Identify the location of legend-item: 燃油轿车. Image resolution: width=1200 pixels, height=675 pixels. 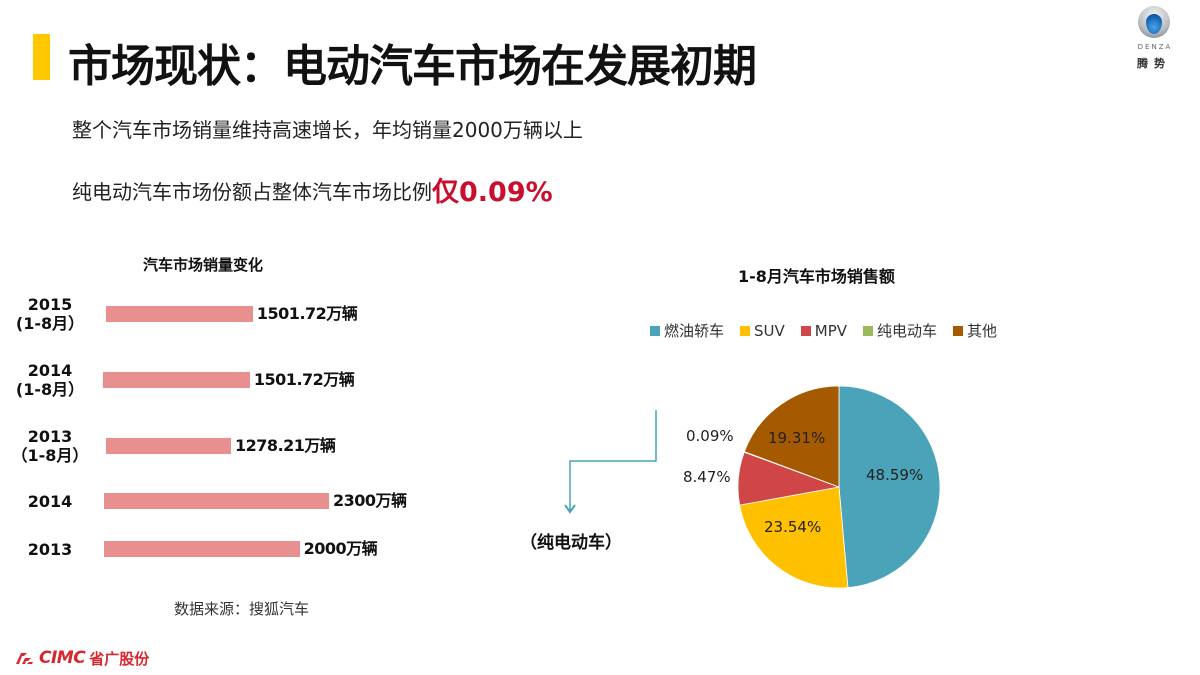
(687, 330).